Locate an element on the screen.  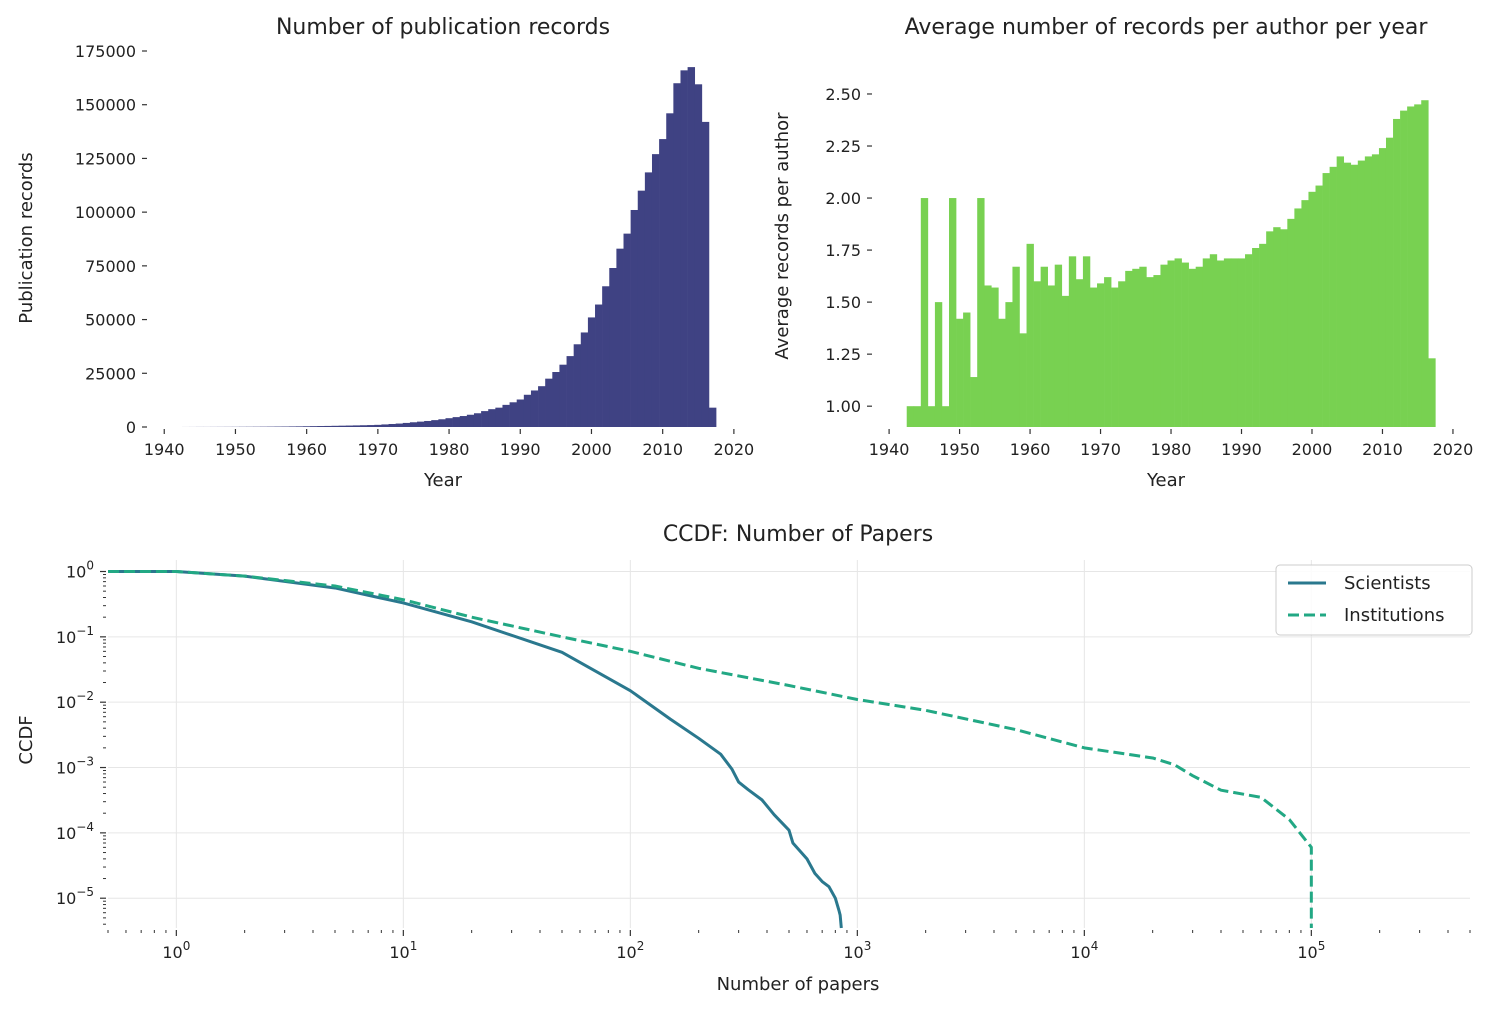
bar-series is located at coordinates (1171, 264).